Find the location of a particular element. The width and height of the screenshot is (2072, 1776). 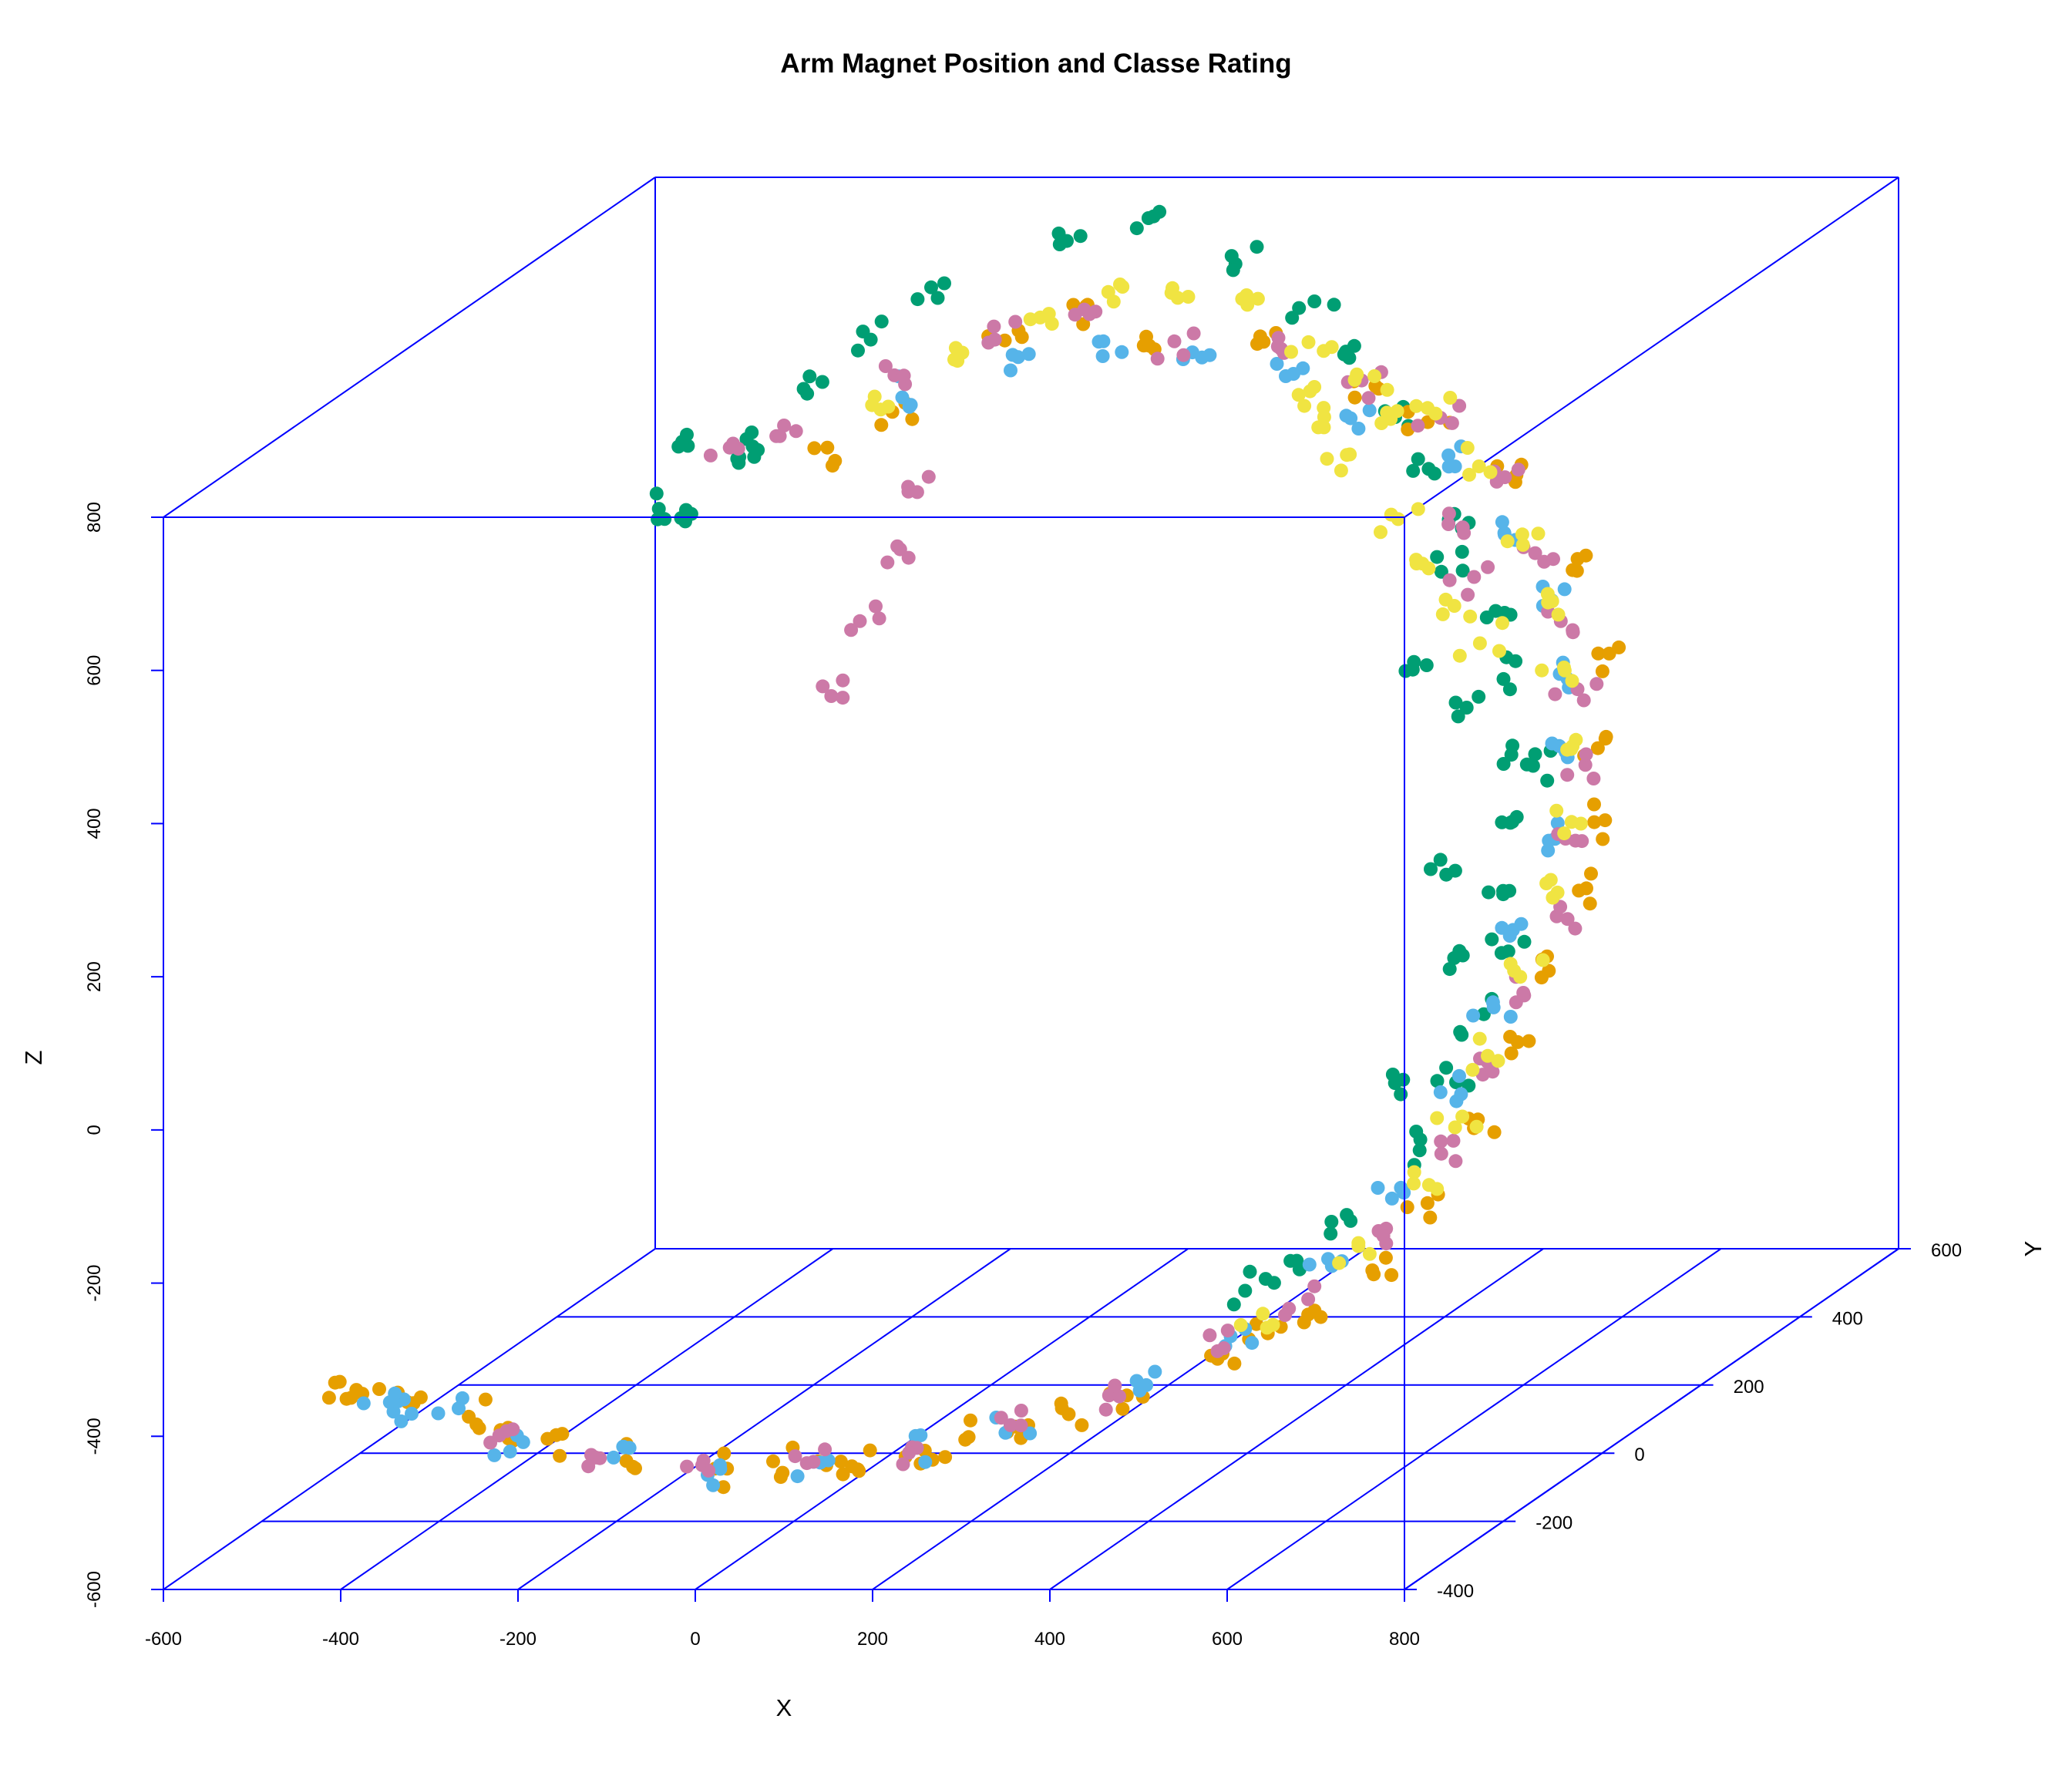

z-tick-label: 400 is located at coordinates (94, 824).